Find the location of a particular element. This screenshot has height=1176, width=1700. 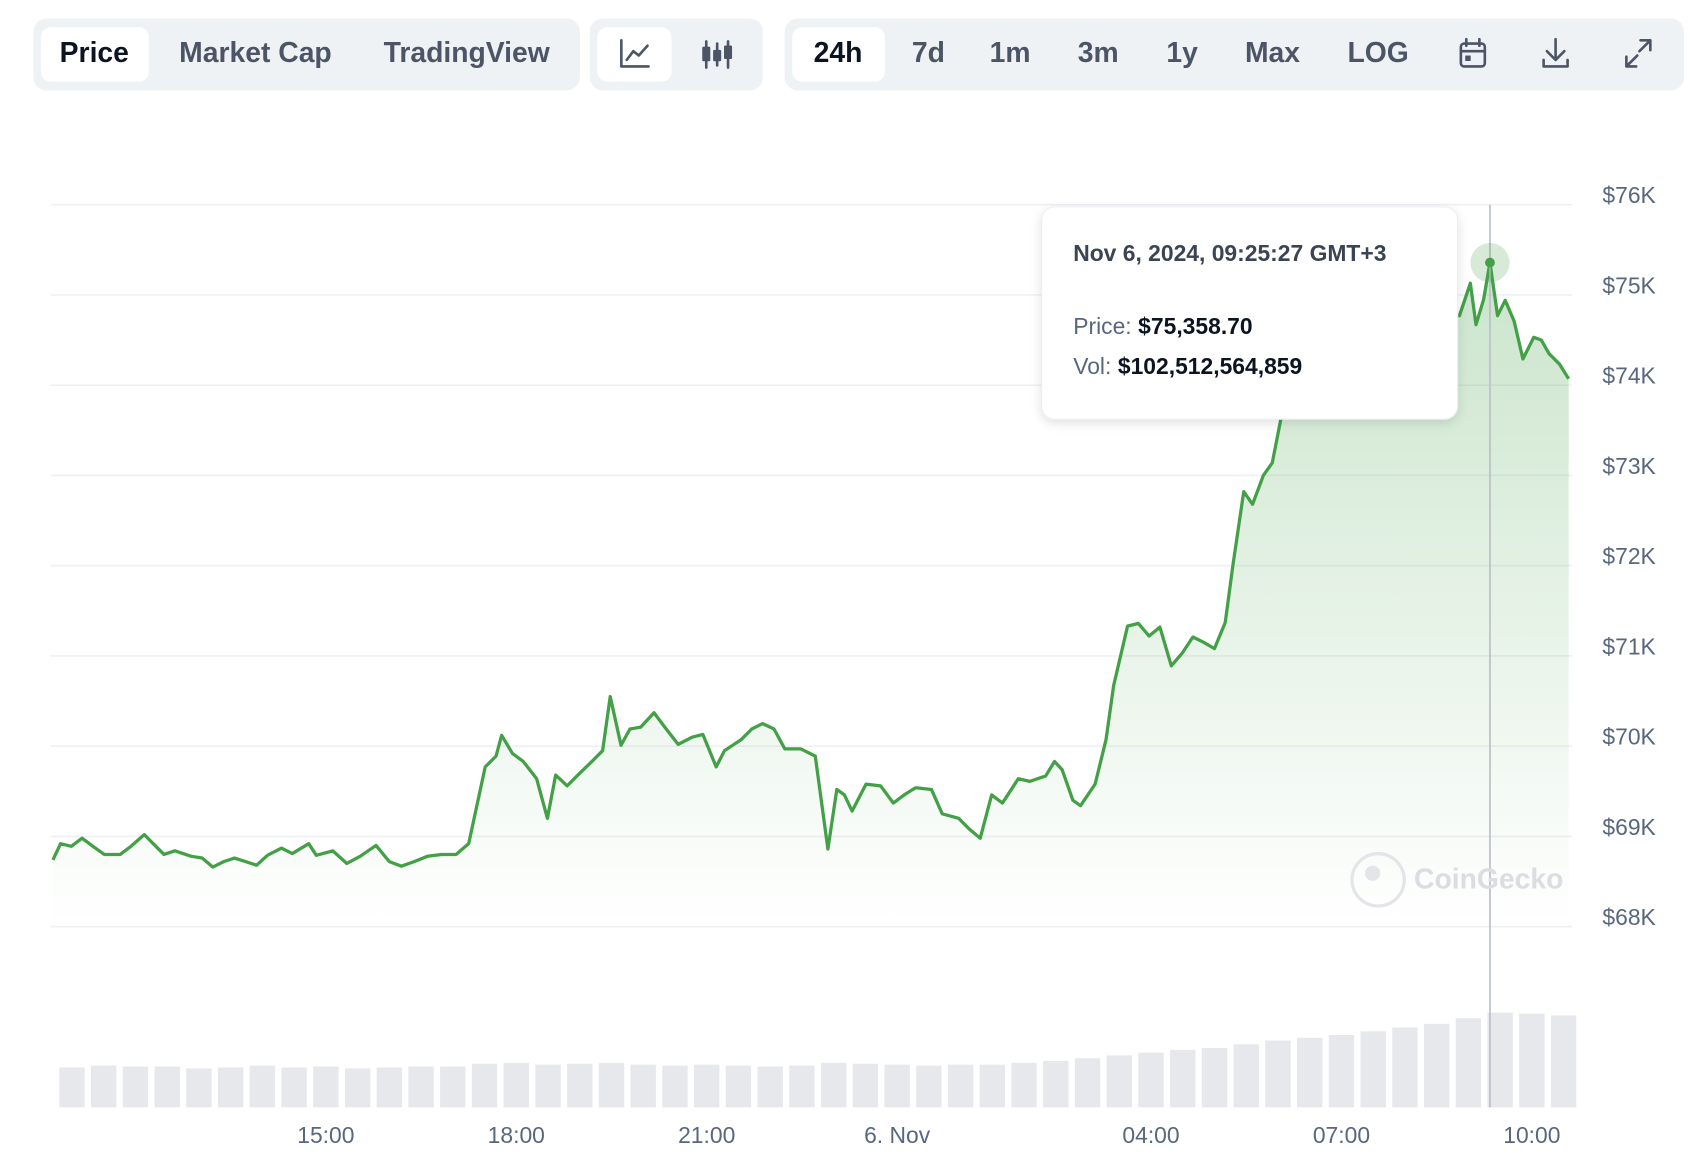

range: 24h is located at coordinates (838, 52).